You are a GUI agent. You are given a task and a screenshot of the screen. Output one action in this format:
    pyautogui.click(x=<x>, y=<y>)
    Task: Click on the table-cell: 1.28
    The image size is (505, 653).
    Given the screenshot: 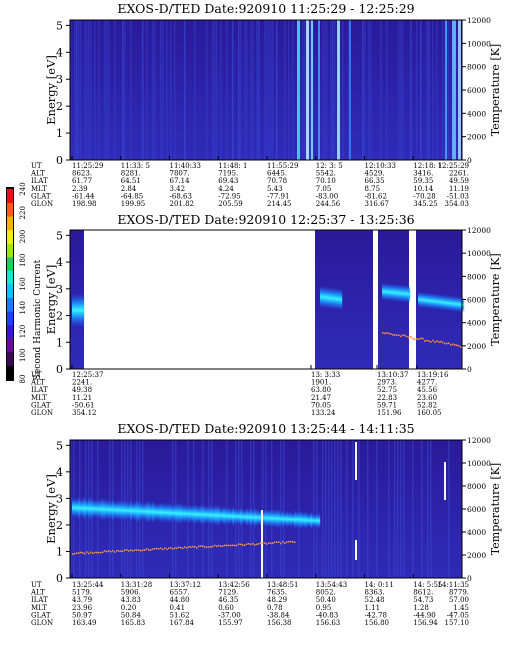 What is the action you would take?
    pyautogui.click(x=421, y=608)
    